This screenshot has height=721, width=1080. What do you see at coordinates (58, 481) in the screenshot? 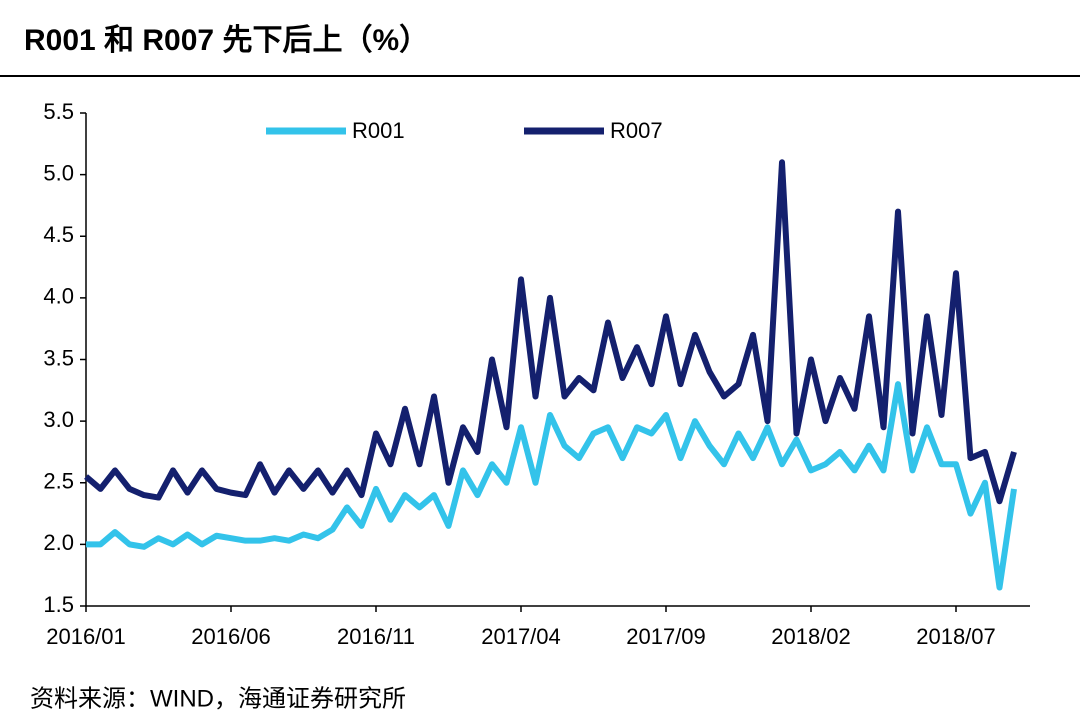
I see `y-tick-label: 2.5` at bounding box center [58, 481].